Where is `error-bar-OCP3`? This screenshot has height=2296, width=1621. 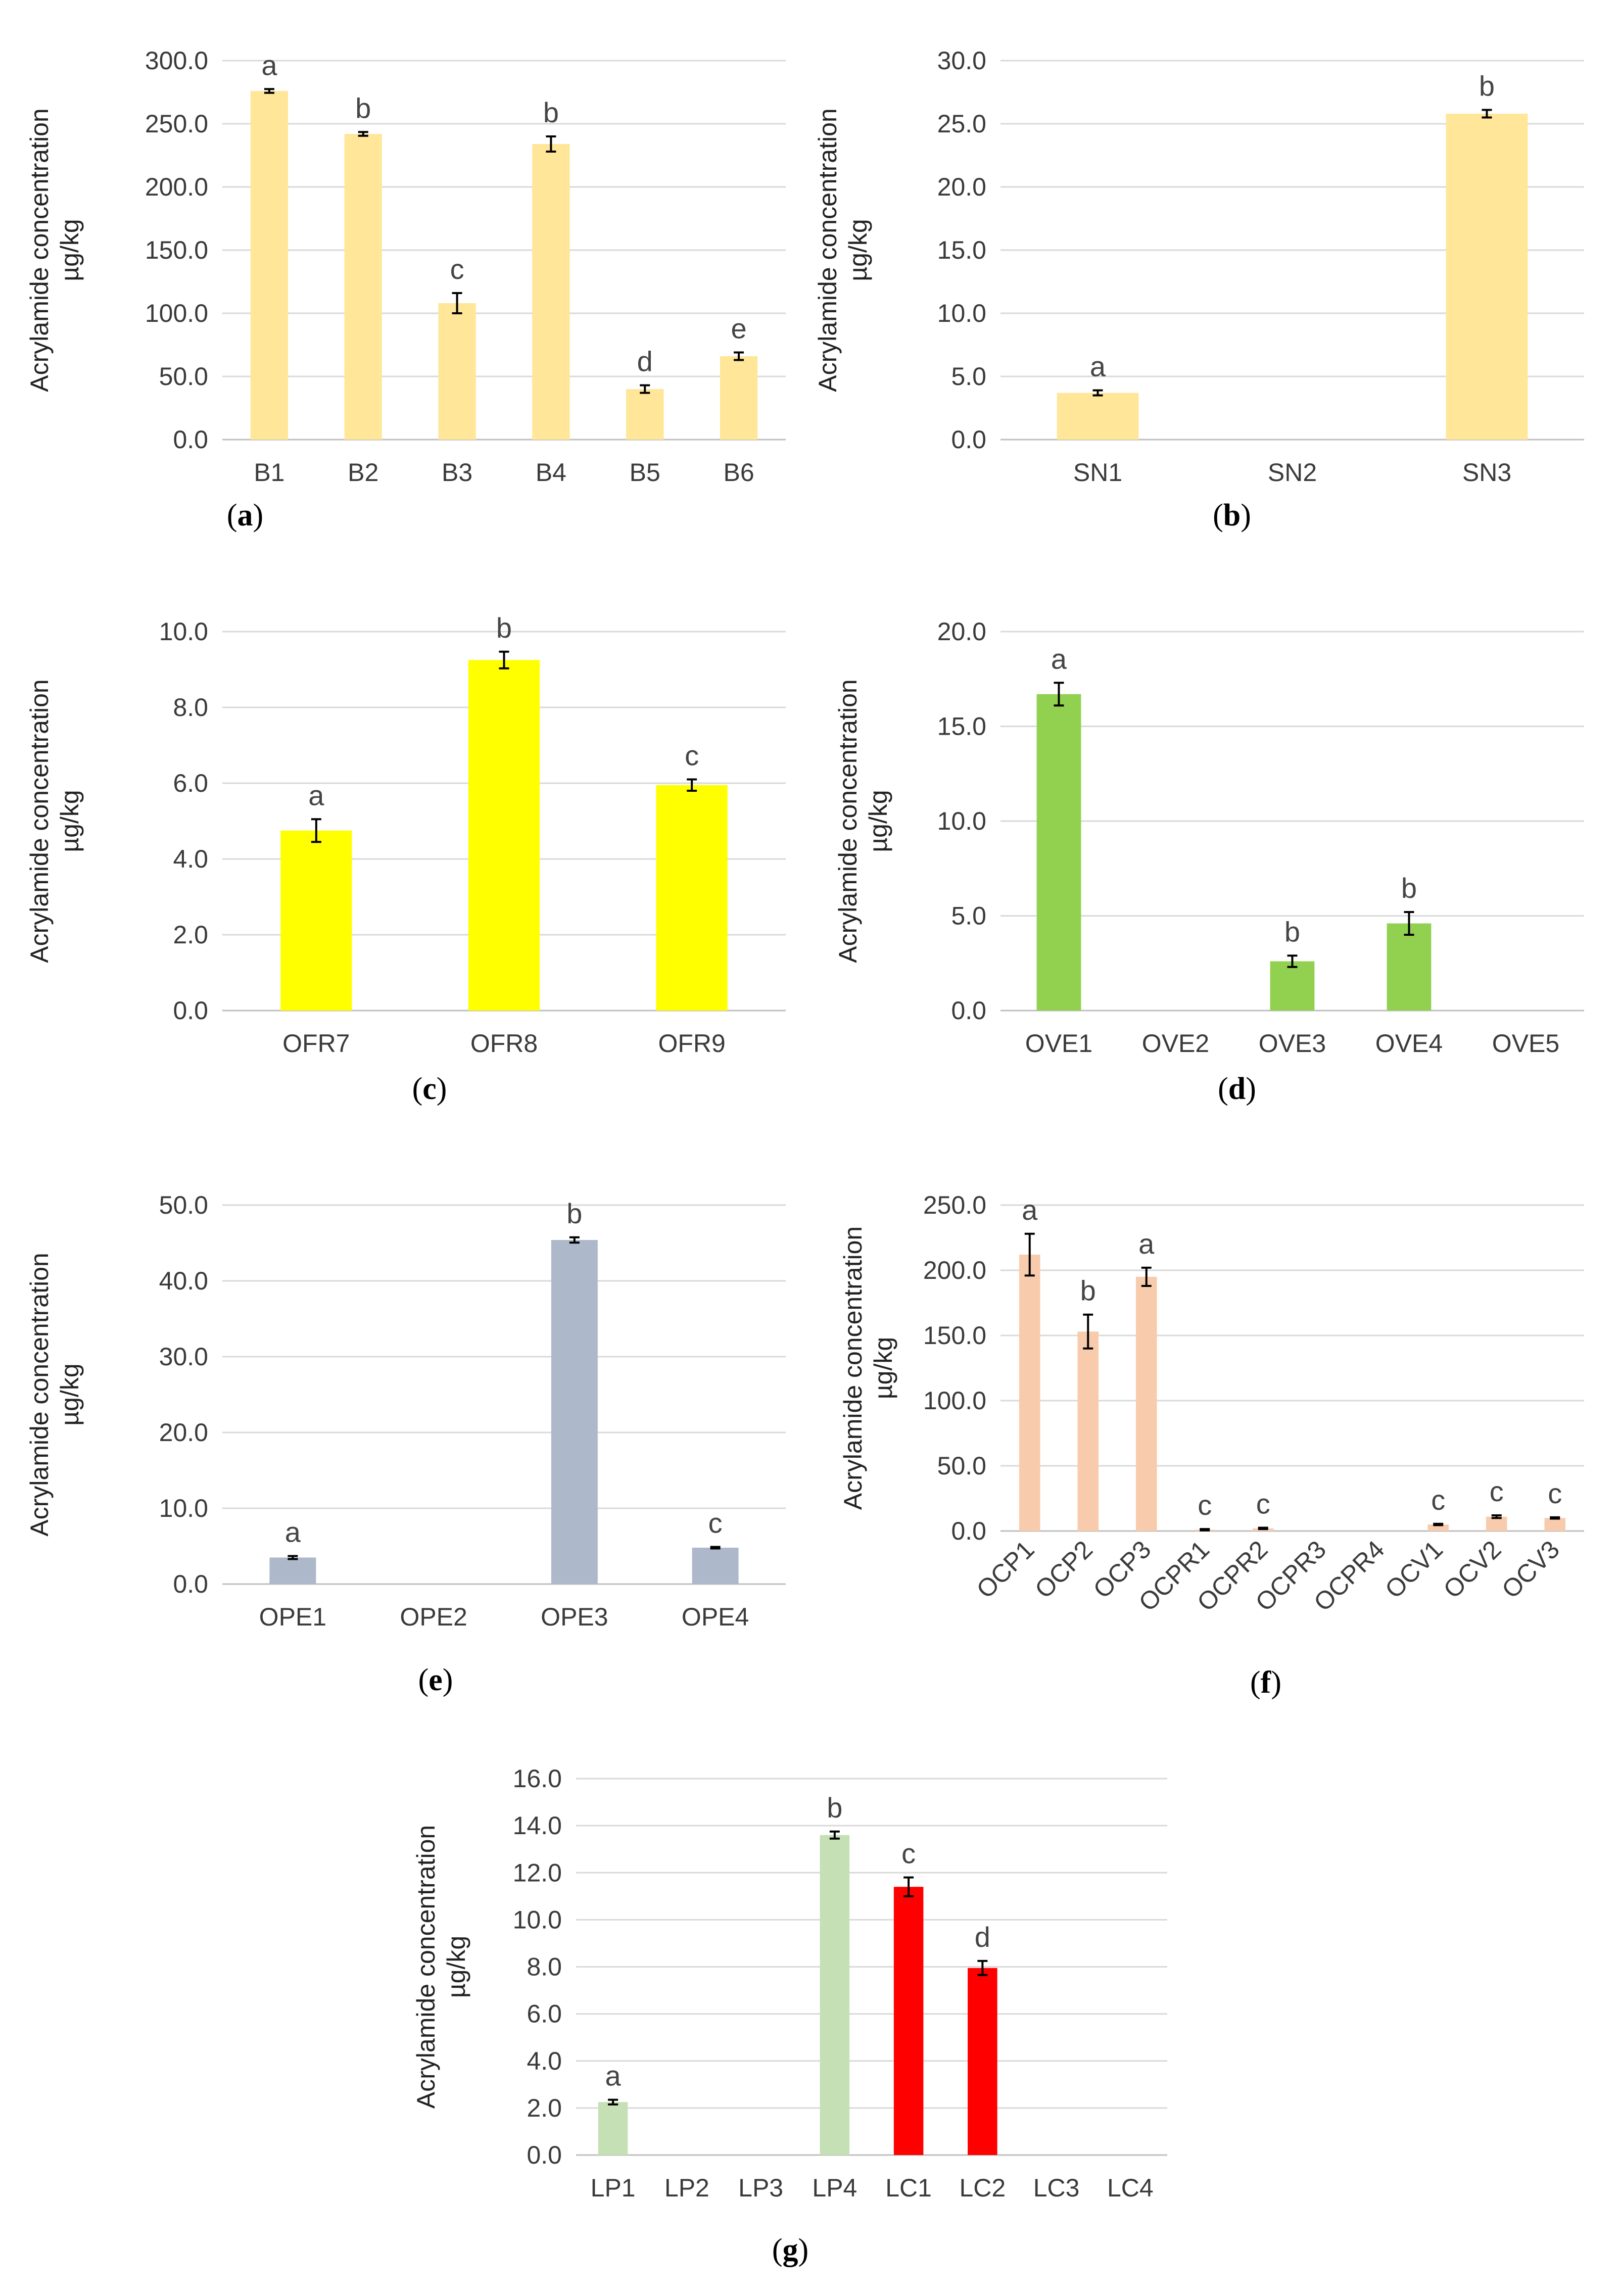
error-bar-OCP3 is located at coordinates (1146, 1277).